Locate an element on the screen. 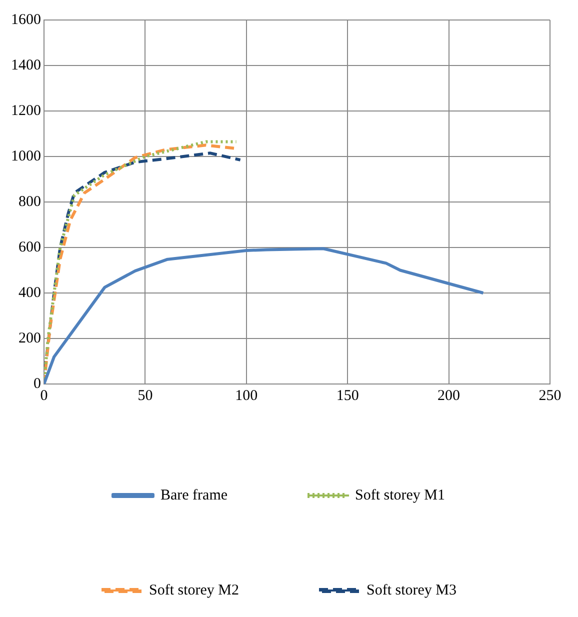  legend-label: Soft storey M3 is located at coordinates (411, 590).